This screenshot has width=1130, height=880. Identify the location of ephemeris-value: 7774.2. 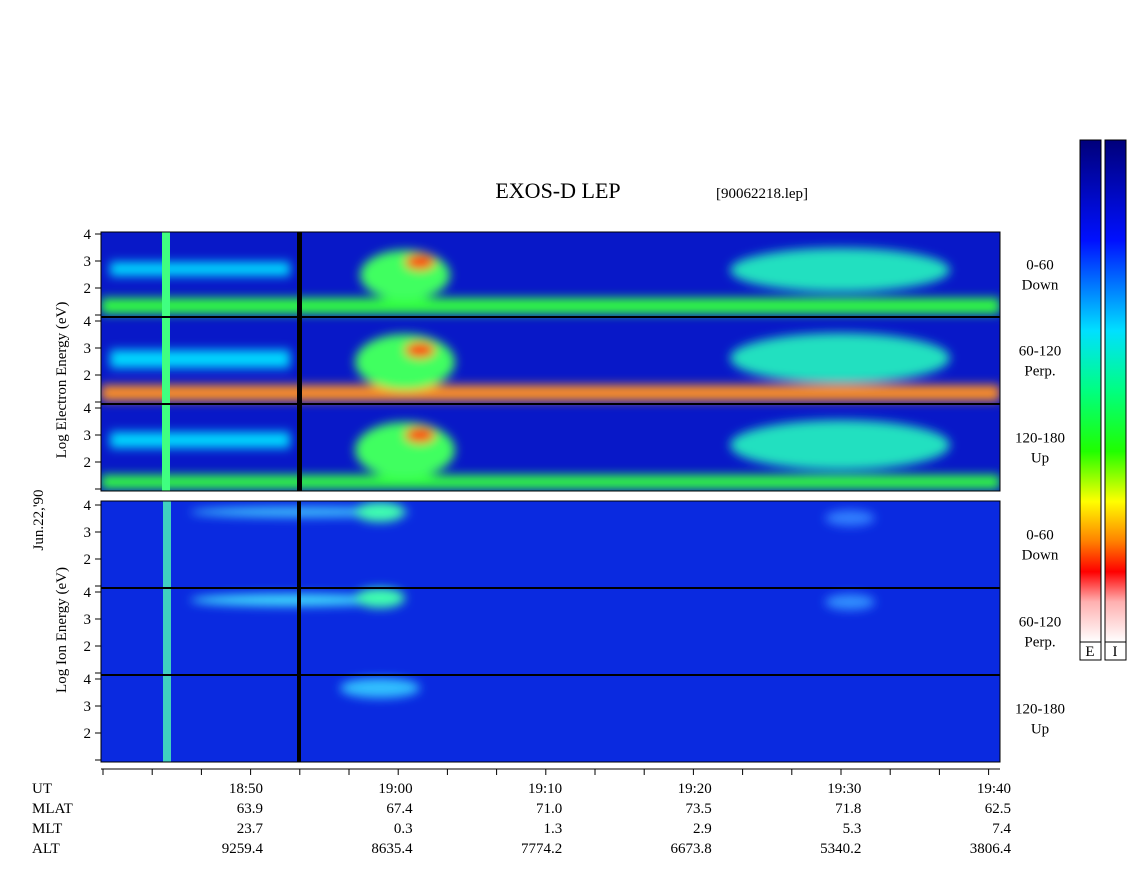
(541, 849).